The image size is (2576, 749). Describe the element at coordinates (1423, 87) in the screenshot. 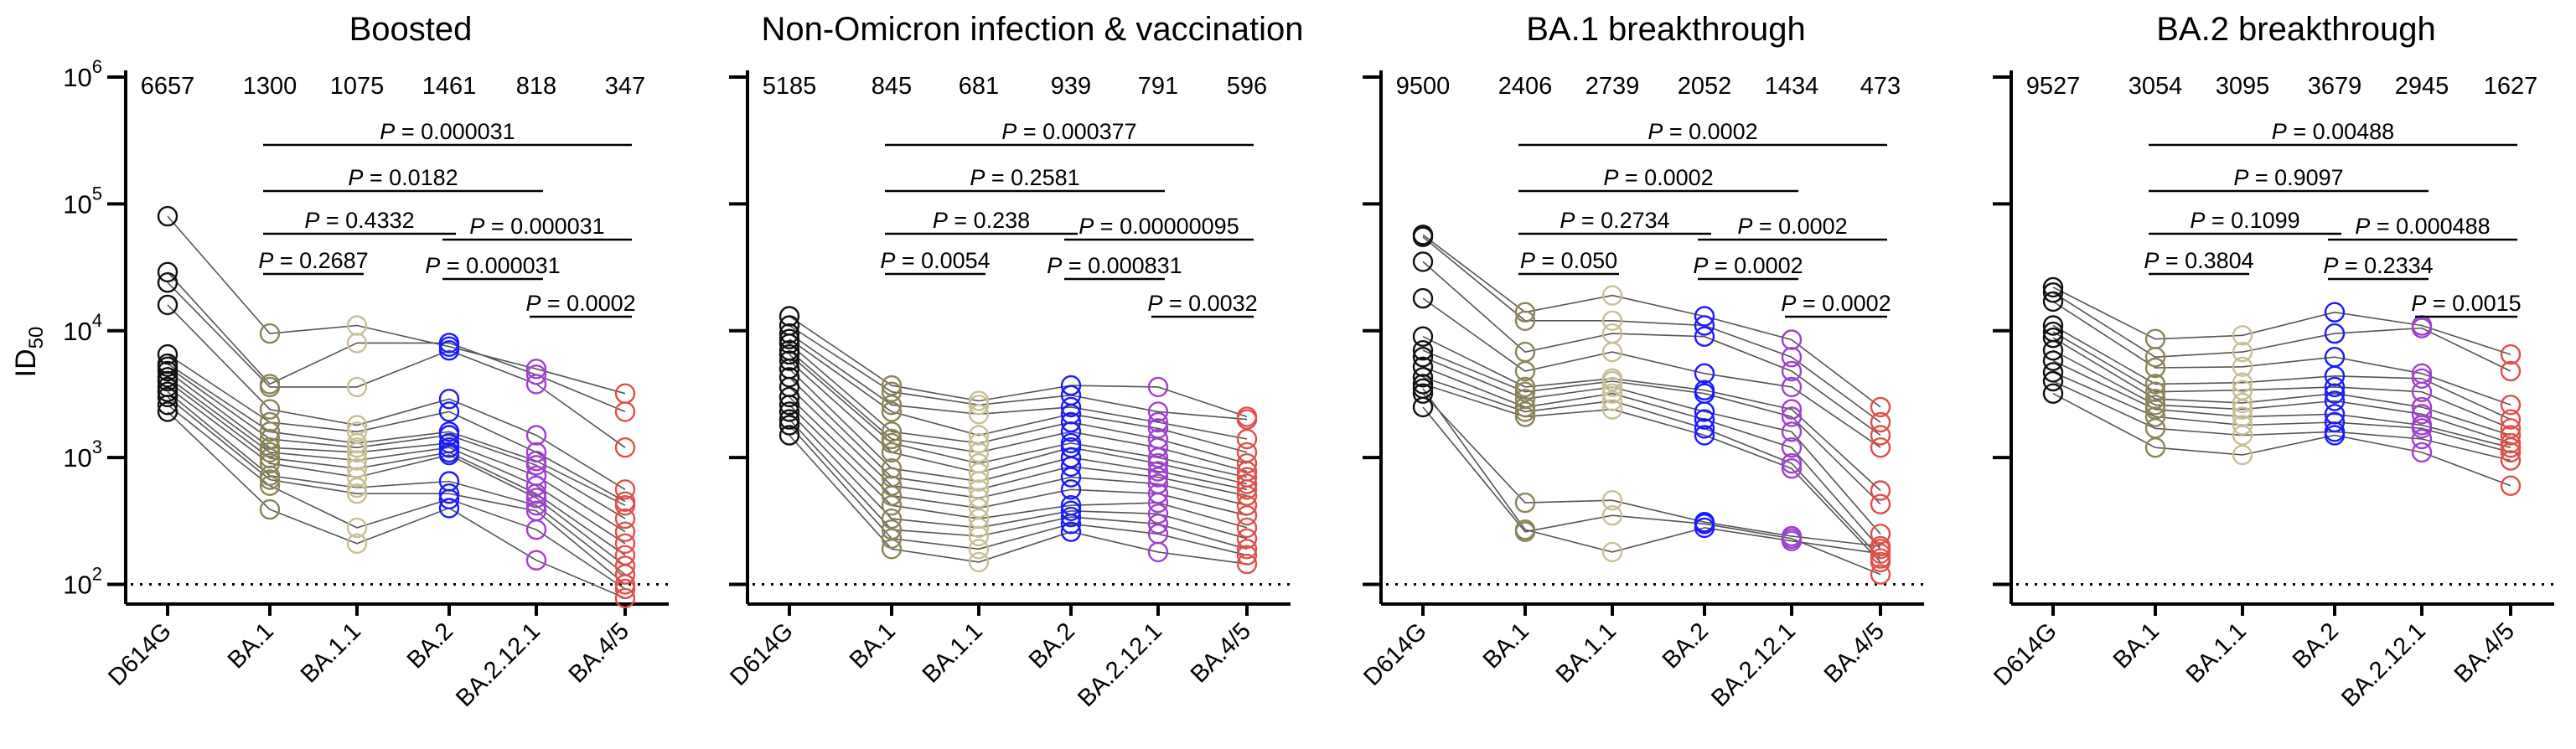

I see `geometric-mean-label: 9500` at that location.